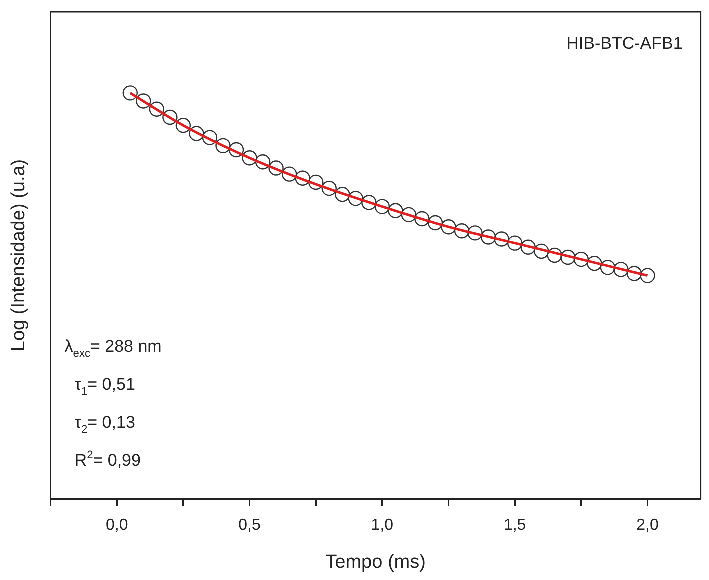 This screenshot has height=580, width=709. I want to click on x-tick-label: 2,0, so click(647, 525).